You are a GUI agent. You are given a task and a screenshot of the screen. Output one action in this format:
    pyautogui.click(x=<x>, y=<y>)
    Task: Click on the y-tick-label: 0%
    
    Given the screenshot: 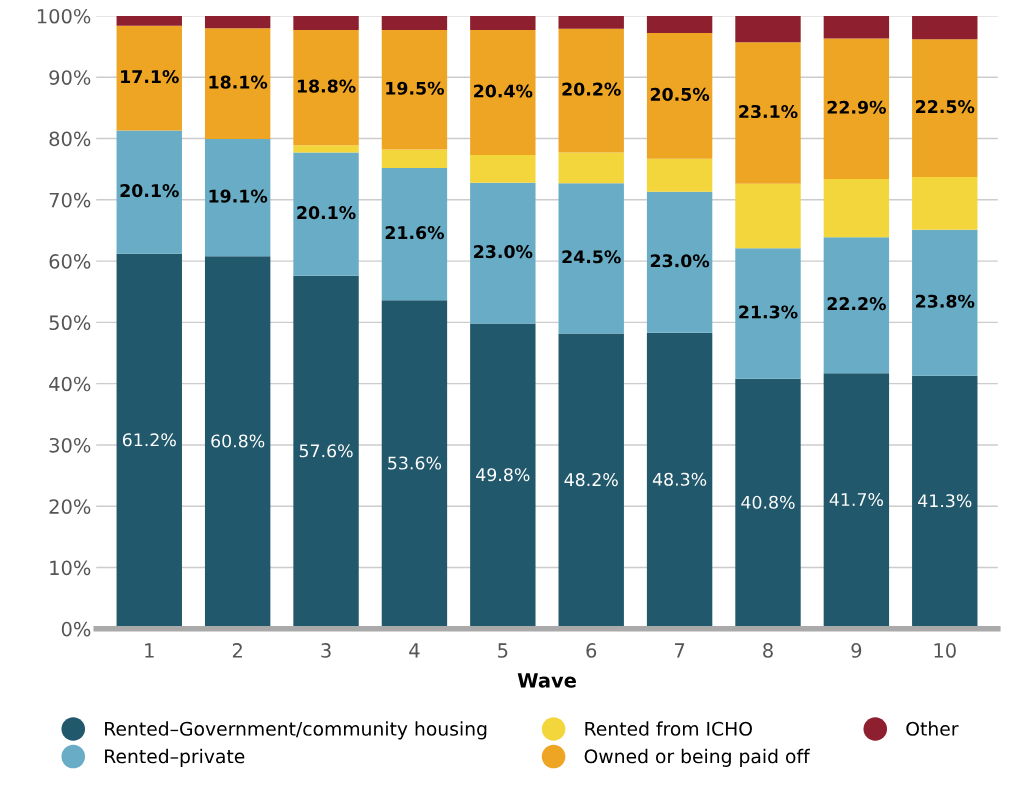 What is the action you would take?
    pyautogui.click(x=76, y=629)
    